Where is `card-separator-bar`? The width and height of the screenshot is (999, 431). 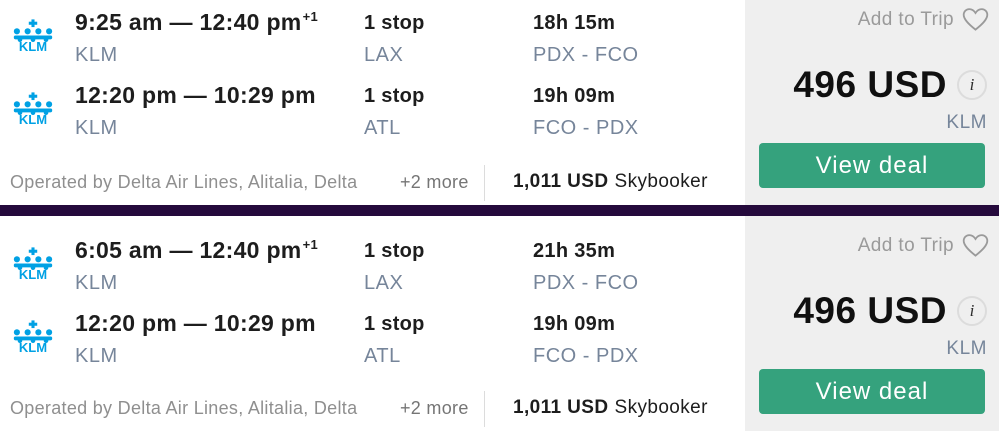
card-separator-bar is located at coordinates (499, 210).